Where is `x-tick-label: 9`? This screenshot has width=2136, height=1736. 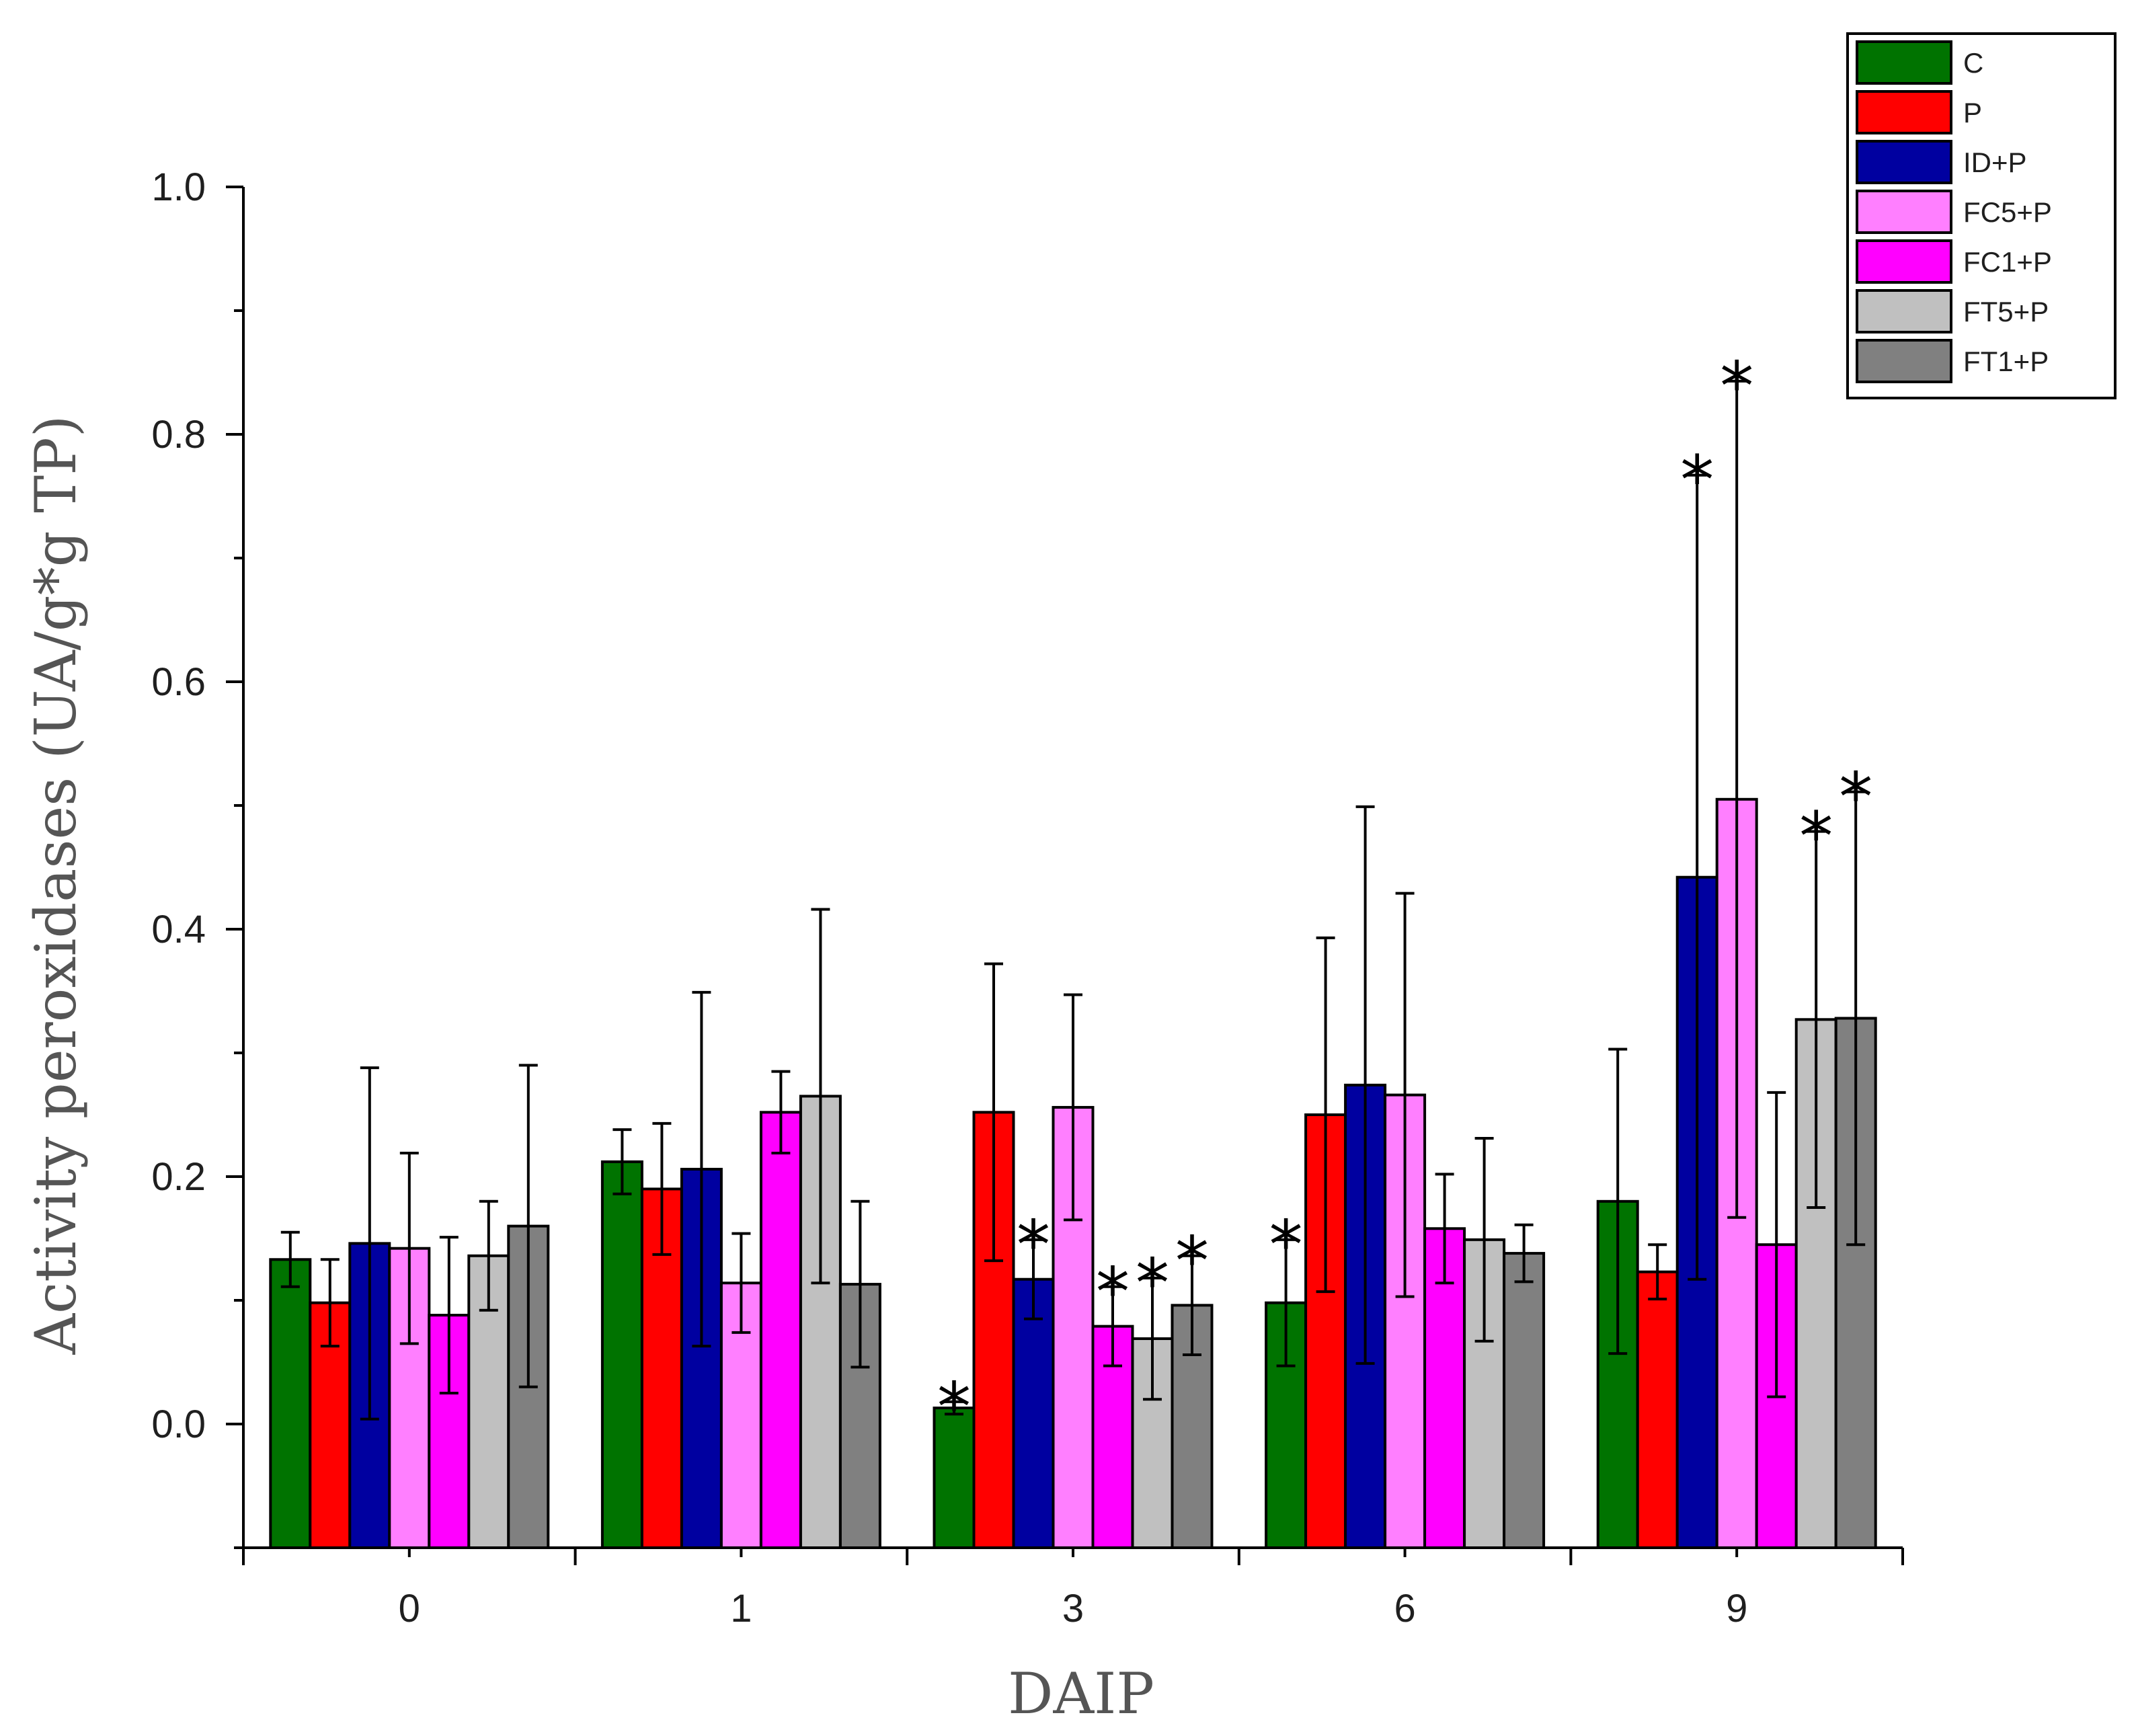 x-tick-label: 9 is located at coordinates (1736, 1608).